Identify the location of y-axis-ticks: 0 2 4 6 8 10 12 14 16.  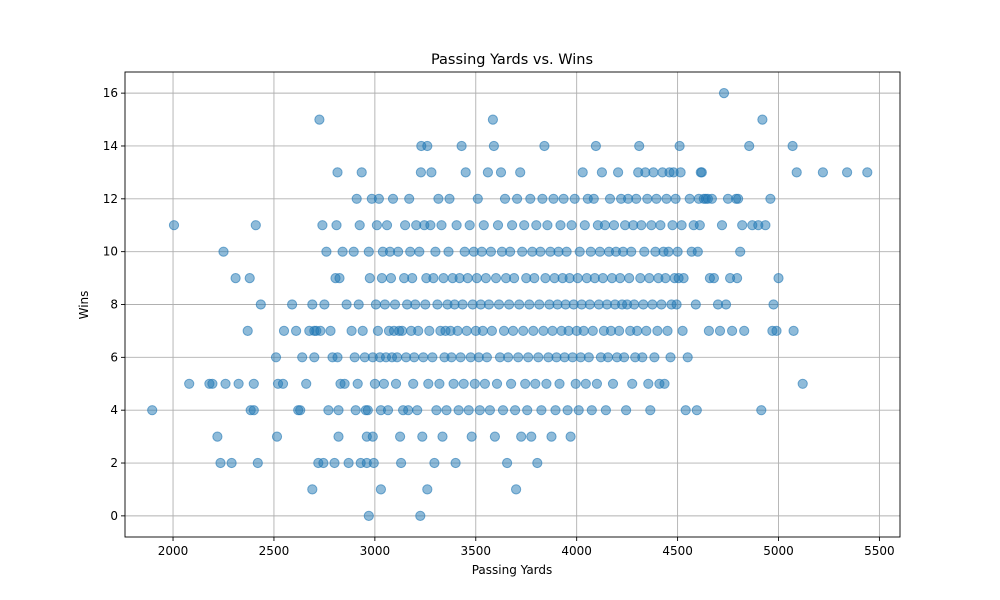
(114, 304).